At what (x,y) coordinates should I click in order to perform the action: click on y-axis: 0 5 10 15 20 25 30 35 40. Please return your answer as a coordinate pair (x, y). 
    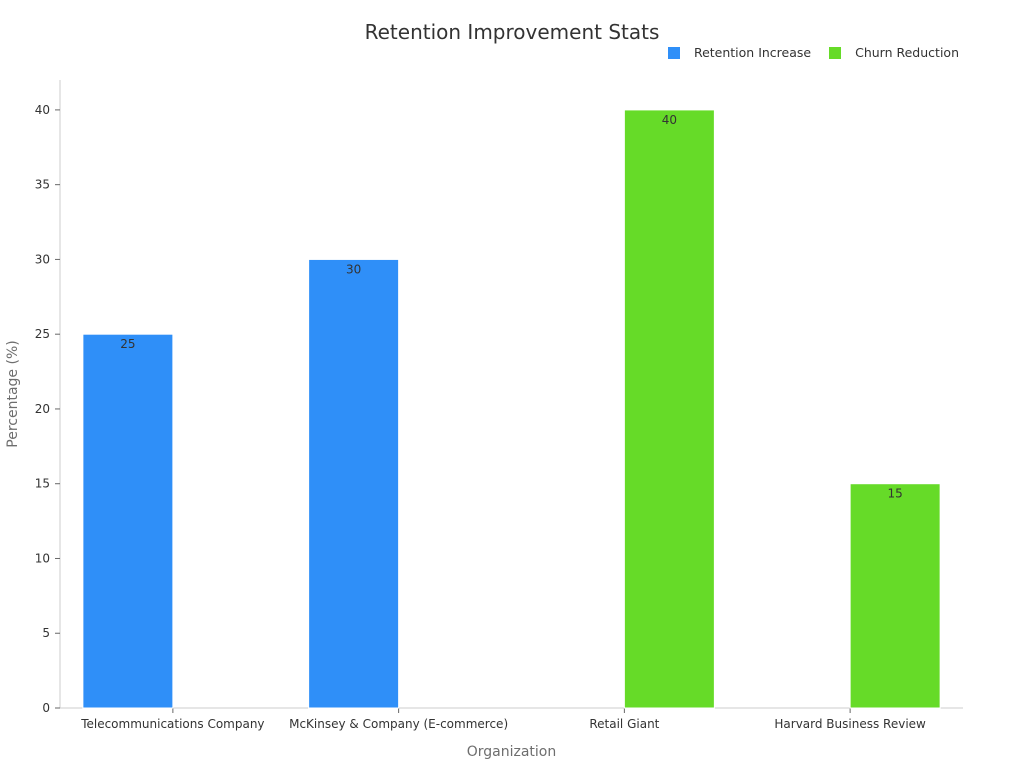
    Looking at the image, I should click on (48, 397).